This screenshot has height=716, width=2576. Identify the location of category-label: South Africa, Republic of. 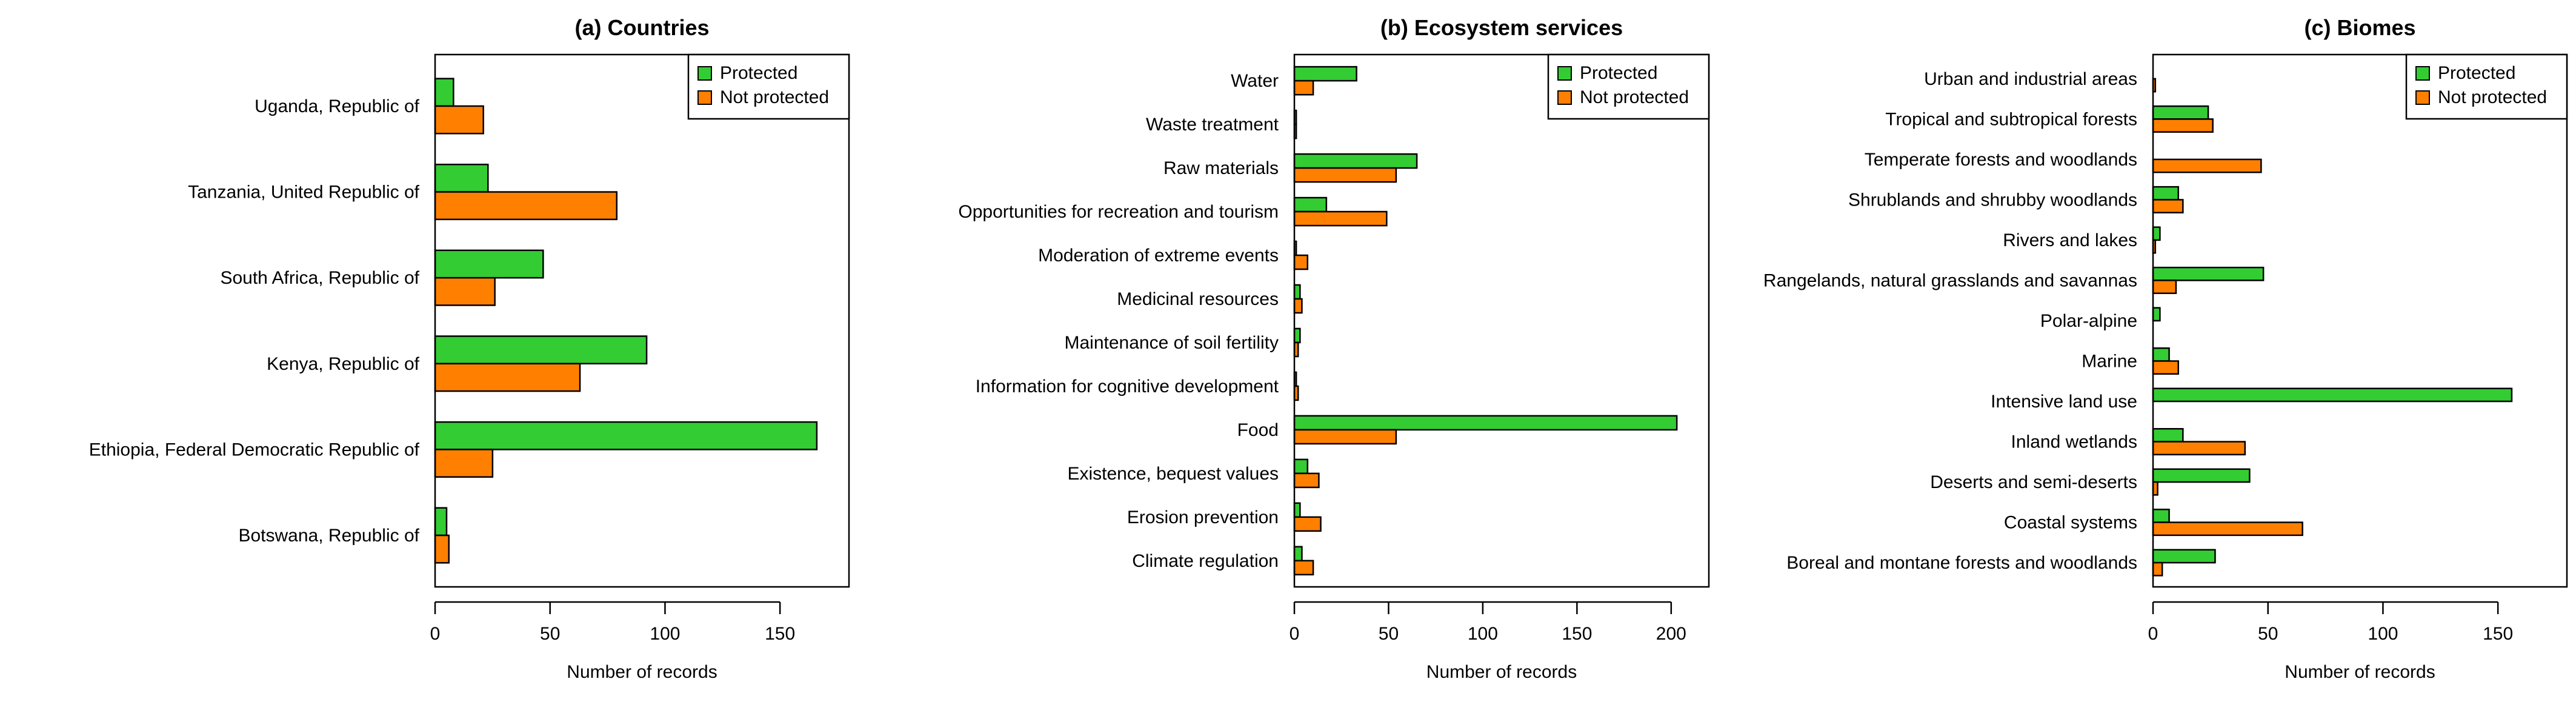
(319, 278).